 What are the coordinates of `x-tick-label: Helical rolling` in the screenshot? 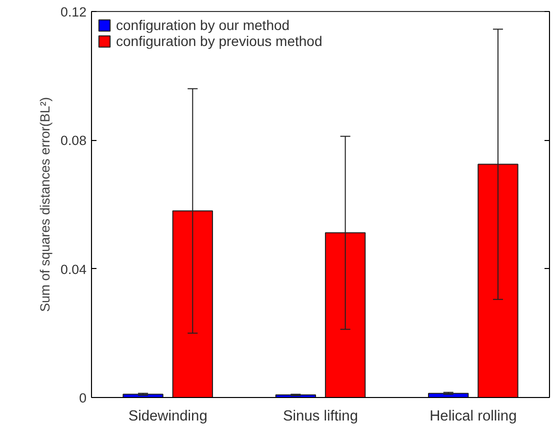 It's located at (473, 416).